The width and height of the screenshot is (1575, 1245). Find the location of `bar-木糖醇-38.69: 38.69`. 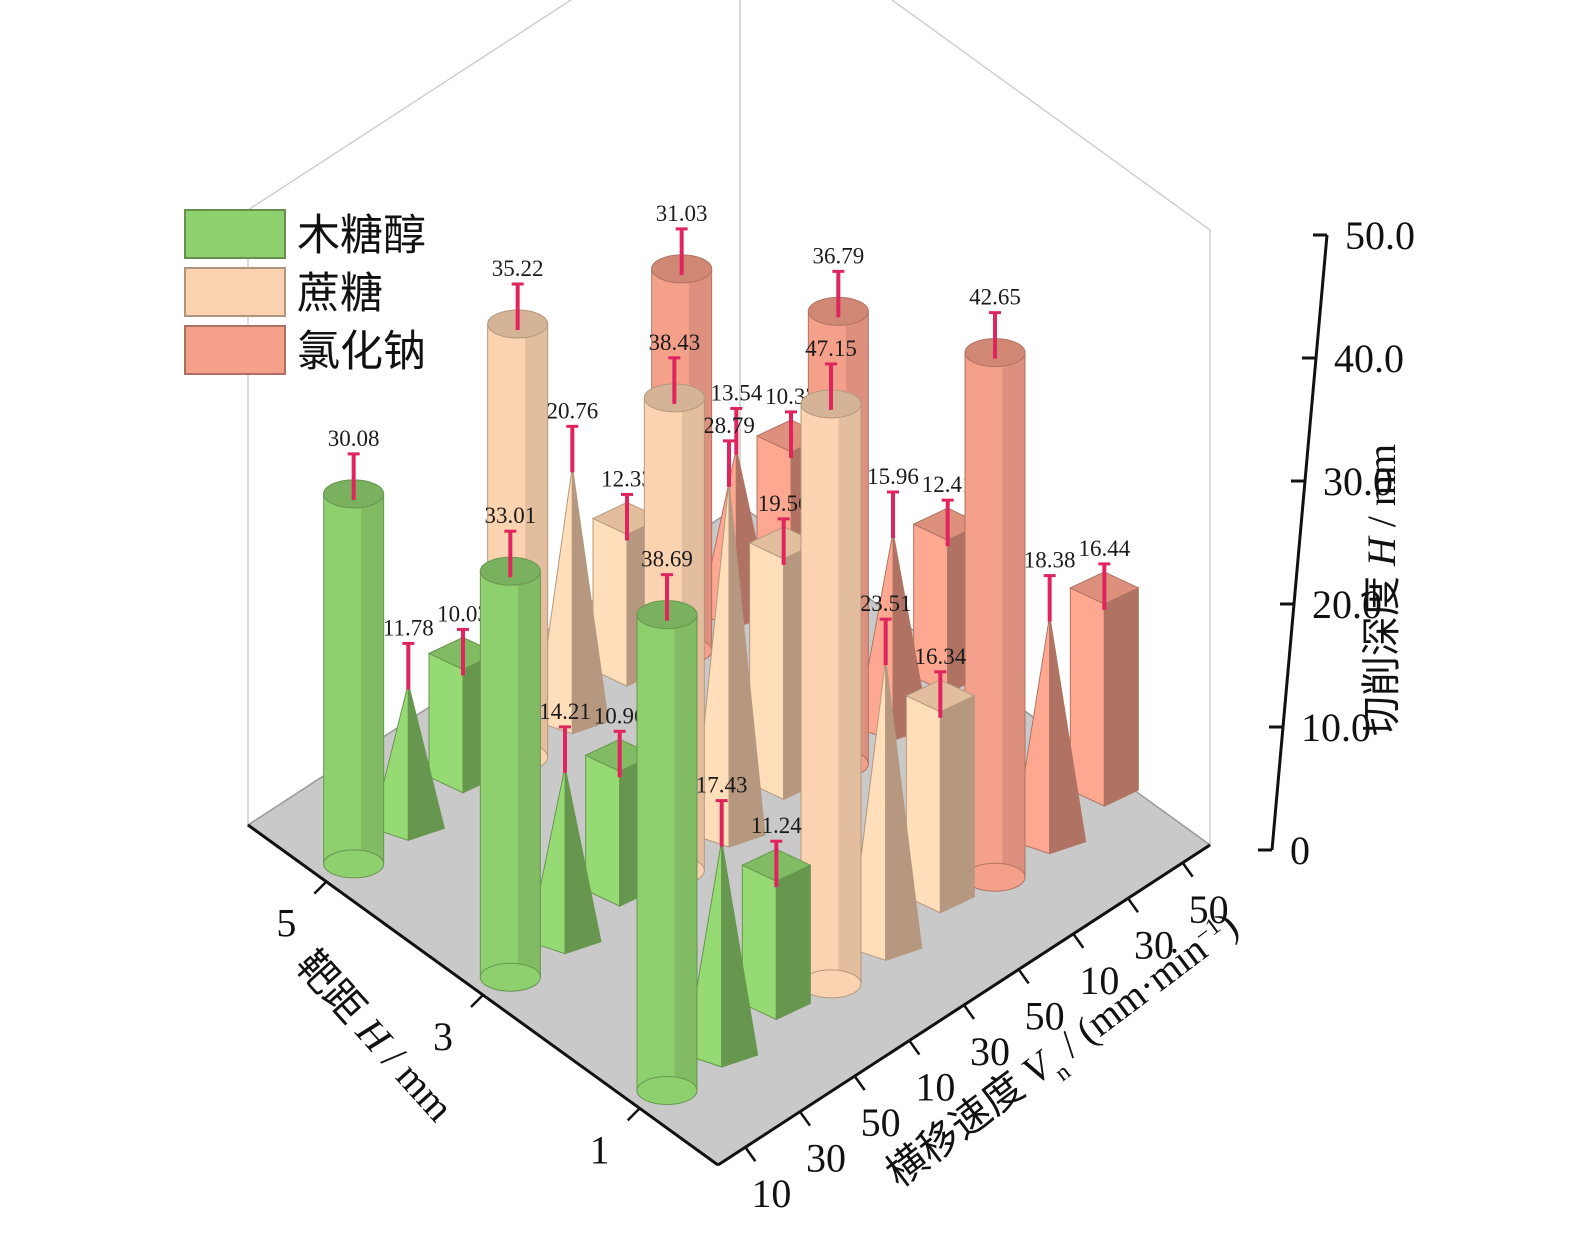

bar-木糖醇-38.69: 38.69 is located at coordinates (667, 826).